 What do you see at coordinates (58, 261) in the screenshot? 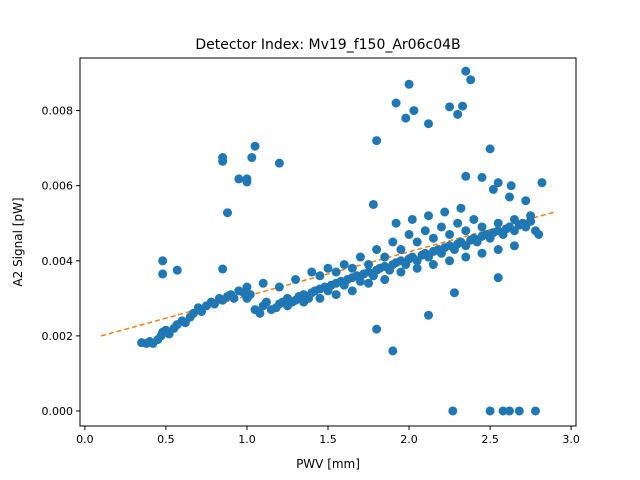
I see `y-tick-label: 0.004` at bounding box center [58, 261].